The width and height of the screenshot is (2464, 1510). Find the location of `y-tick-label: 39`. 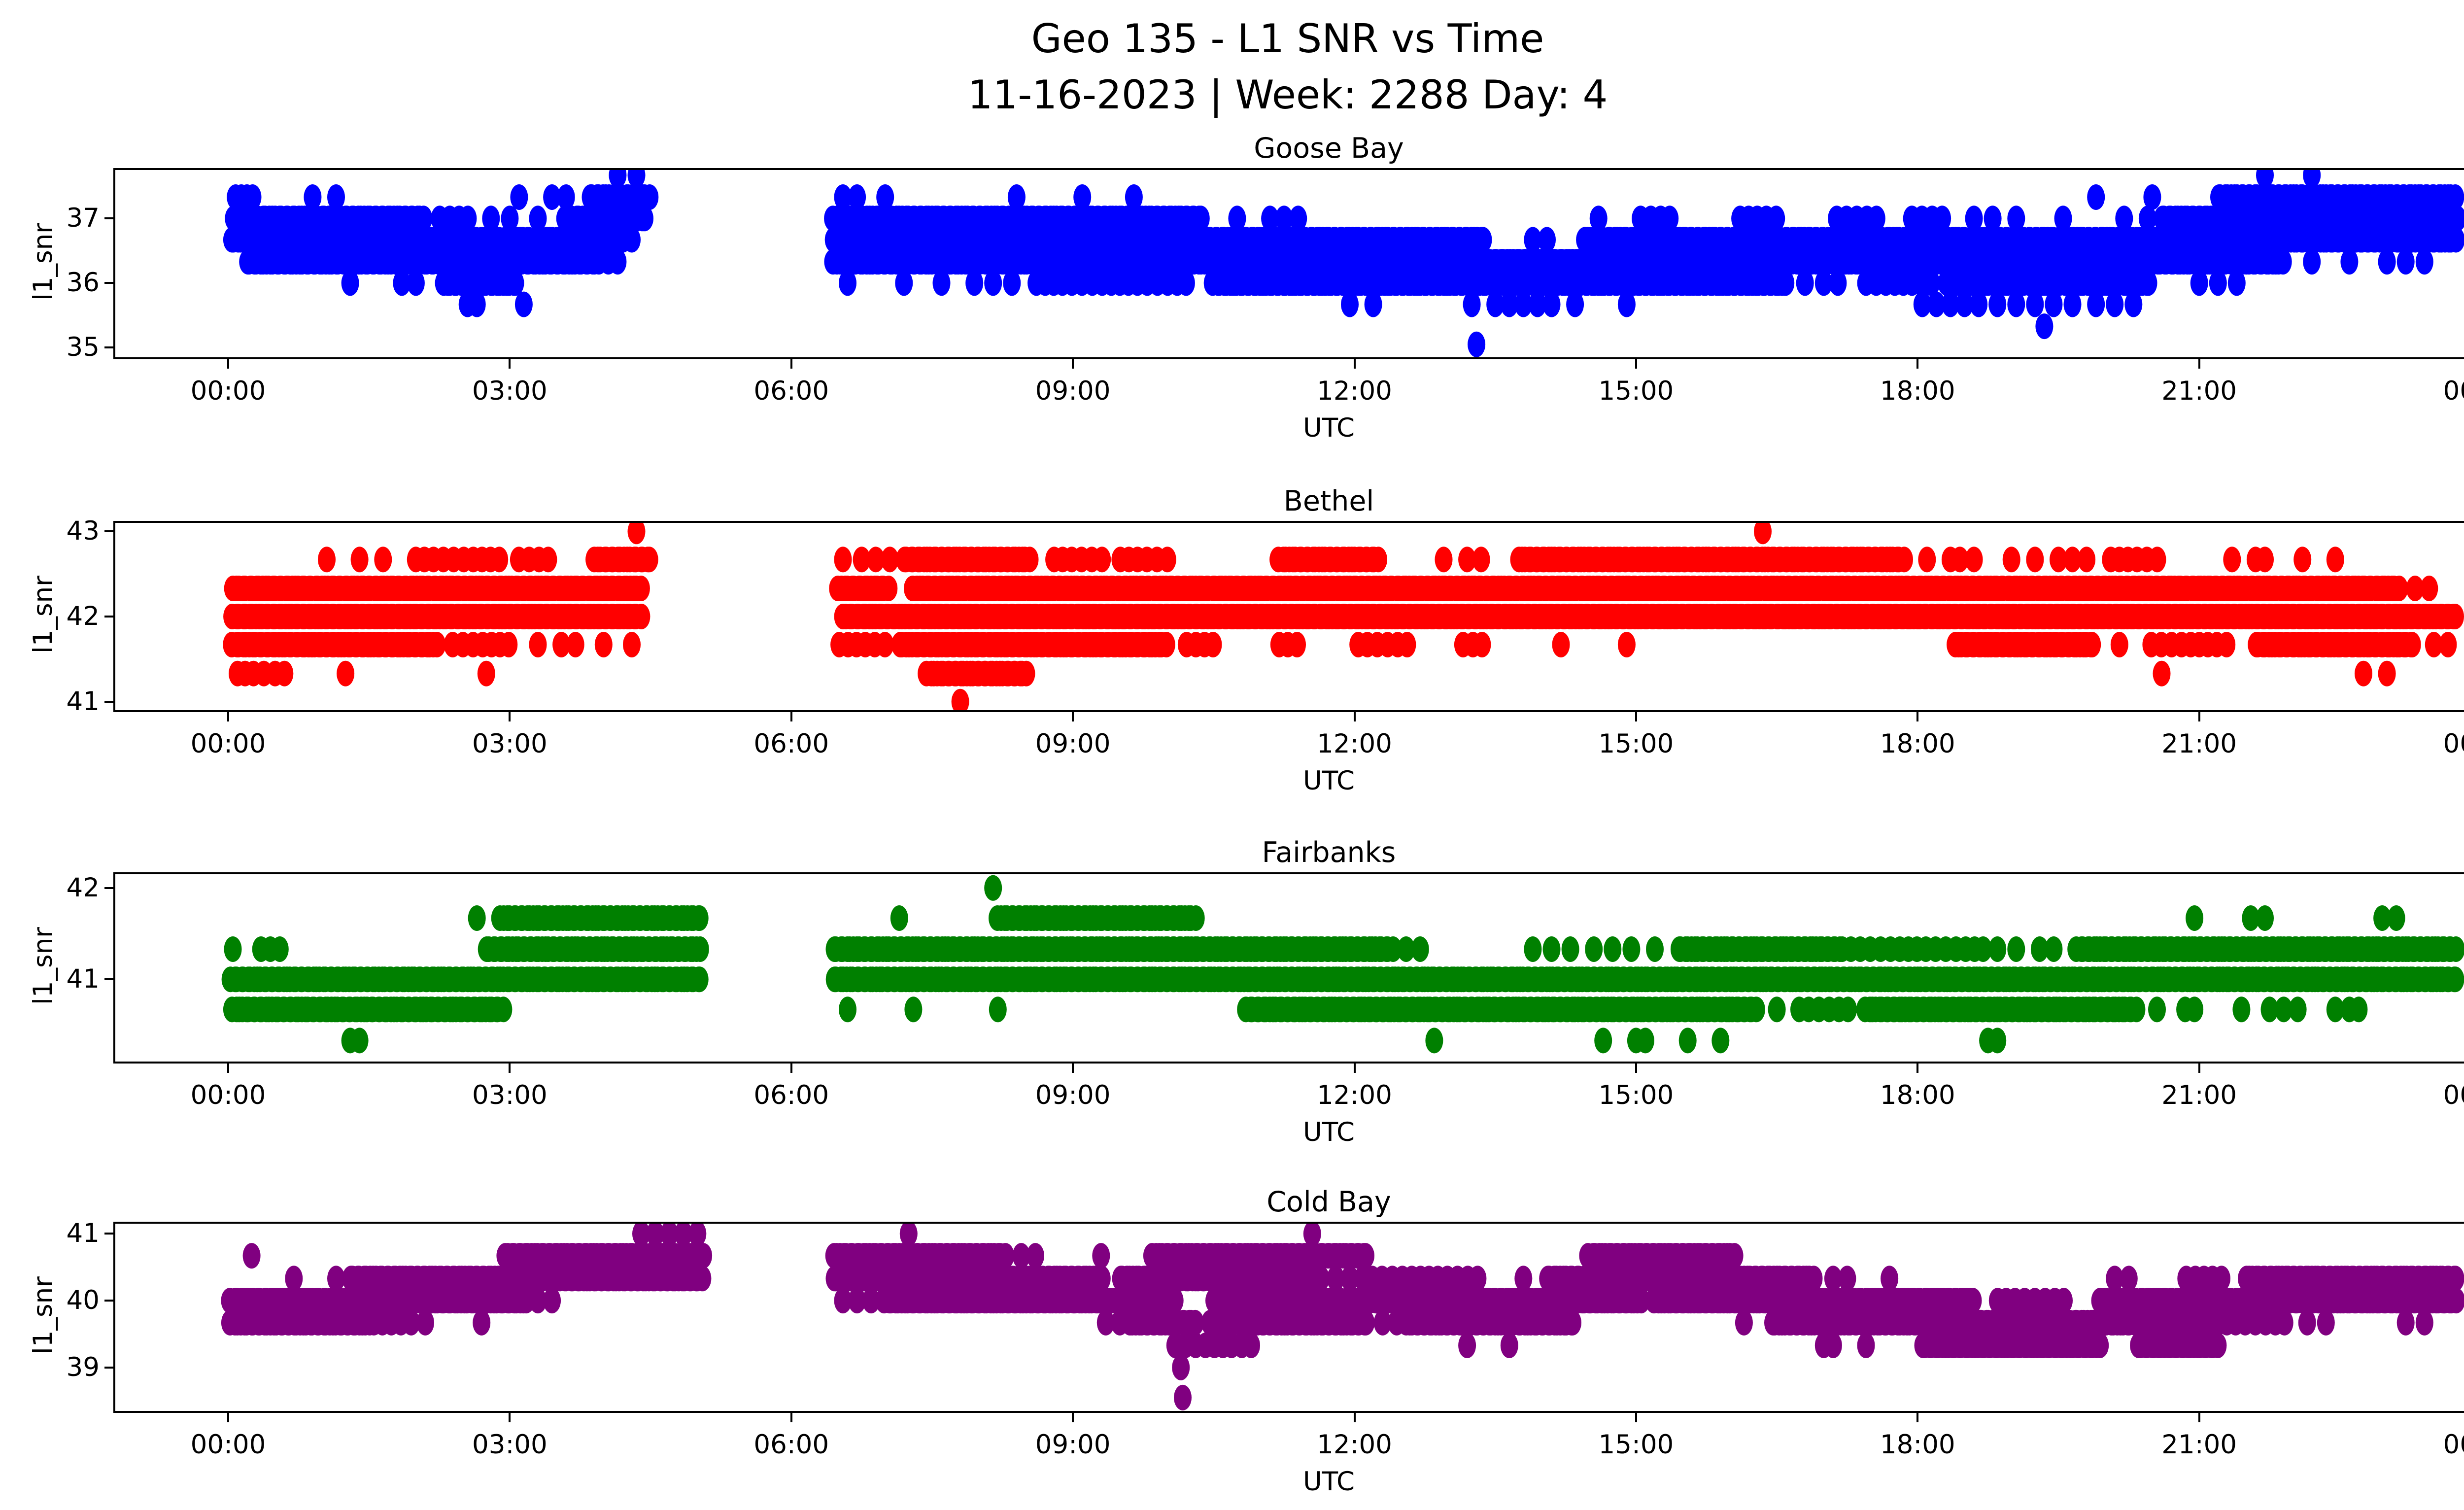

y-tick-label: 39 is located at coordinates (54, 1367).